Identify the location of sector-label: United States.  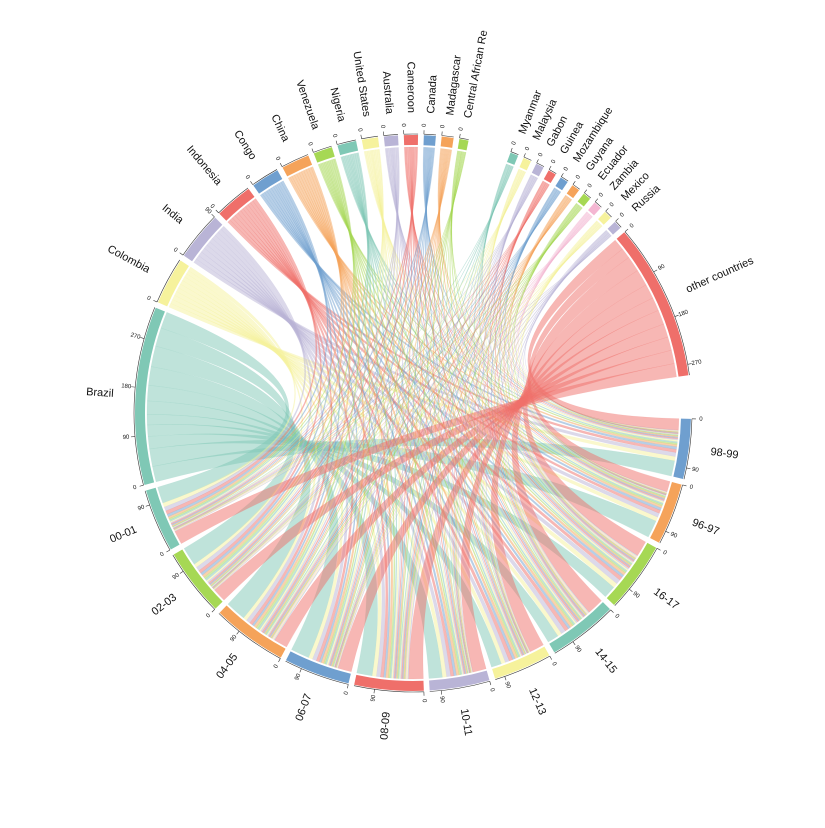
(361, 84).